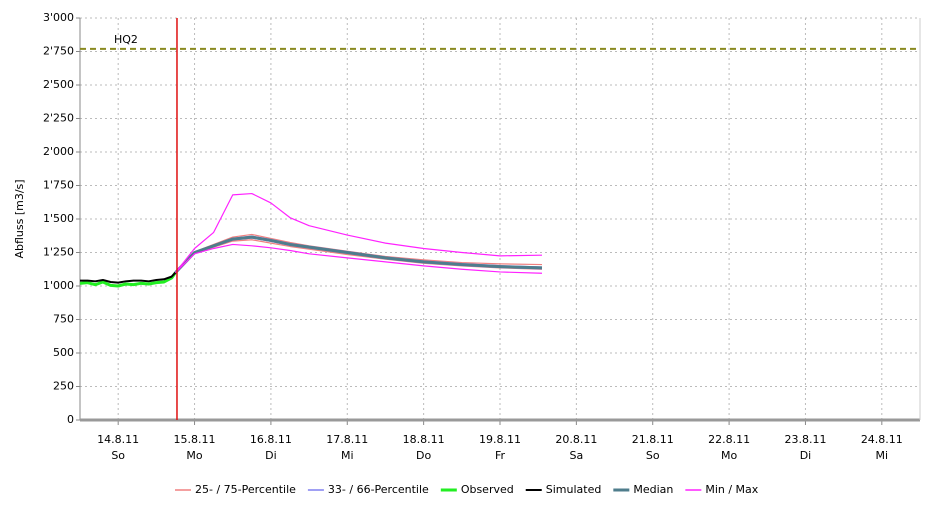 This screenshot has width=930, height=511. Describe the element at coordinates (500, 455) in the screenshot. I see `x-tick-weekday: Fr` at that location.